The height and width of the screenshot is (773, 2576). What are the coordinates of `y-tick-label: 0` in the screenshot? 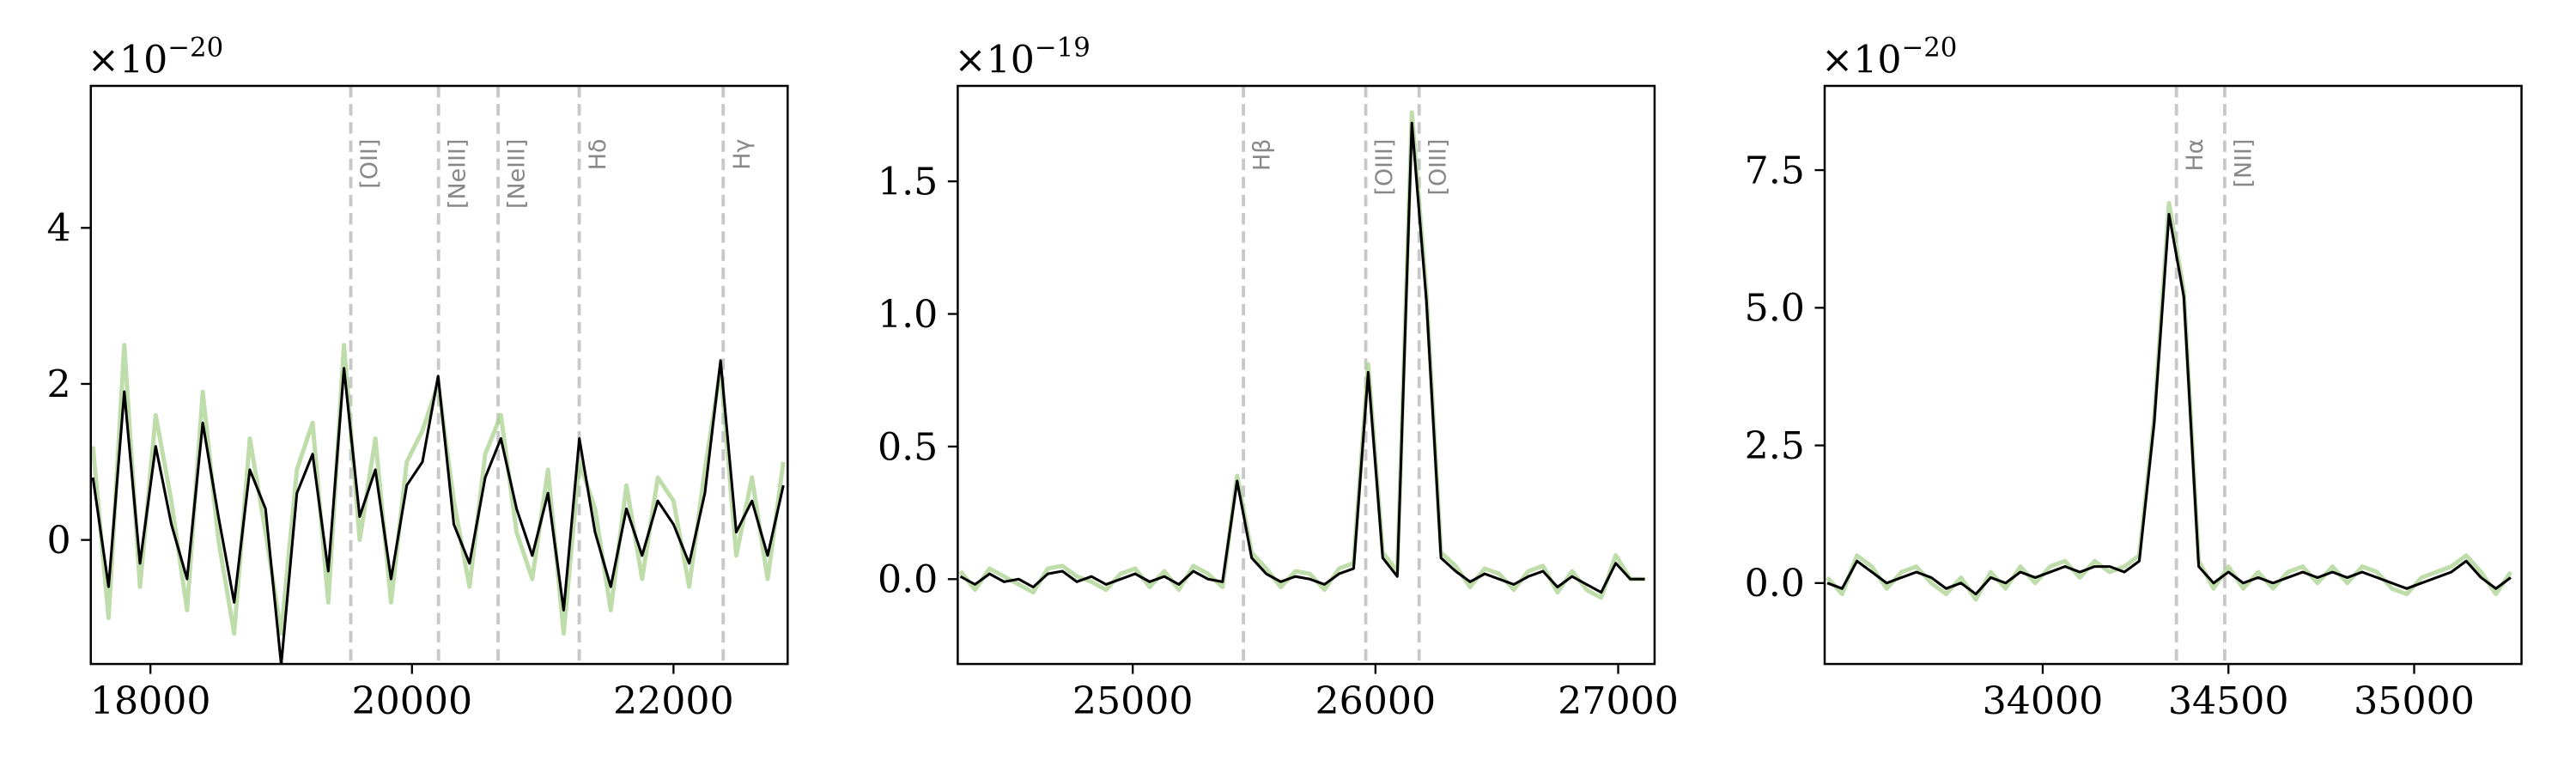 It's located at (59, 541).